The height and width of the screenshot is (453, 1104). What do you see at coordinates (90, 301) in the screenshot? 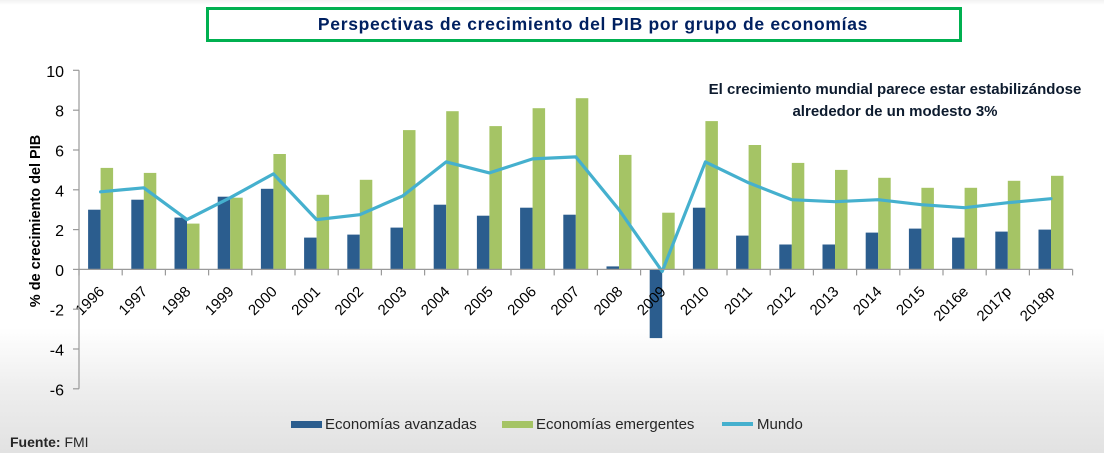
I see `svg-text: 1996` at bounding box center [90, 301].